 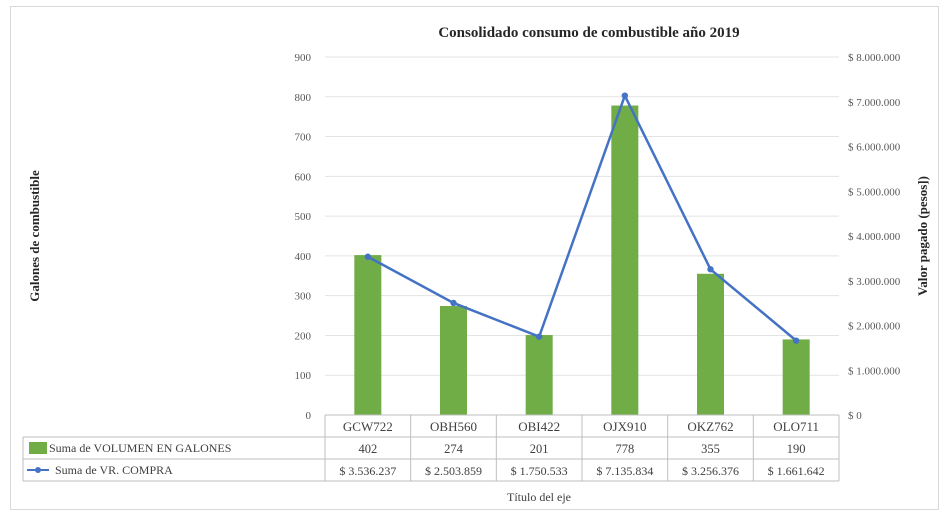 What do you see at coordinates (539, 471) in the screenshot?
I see `table-value-compra: $ 1.750.533` at bounding box center [539, 471].